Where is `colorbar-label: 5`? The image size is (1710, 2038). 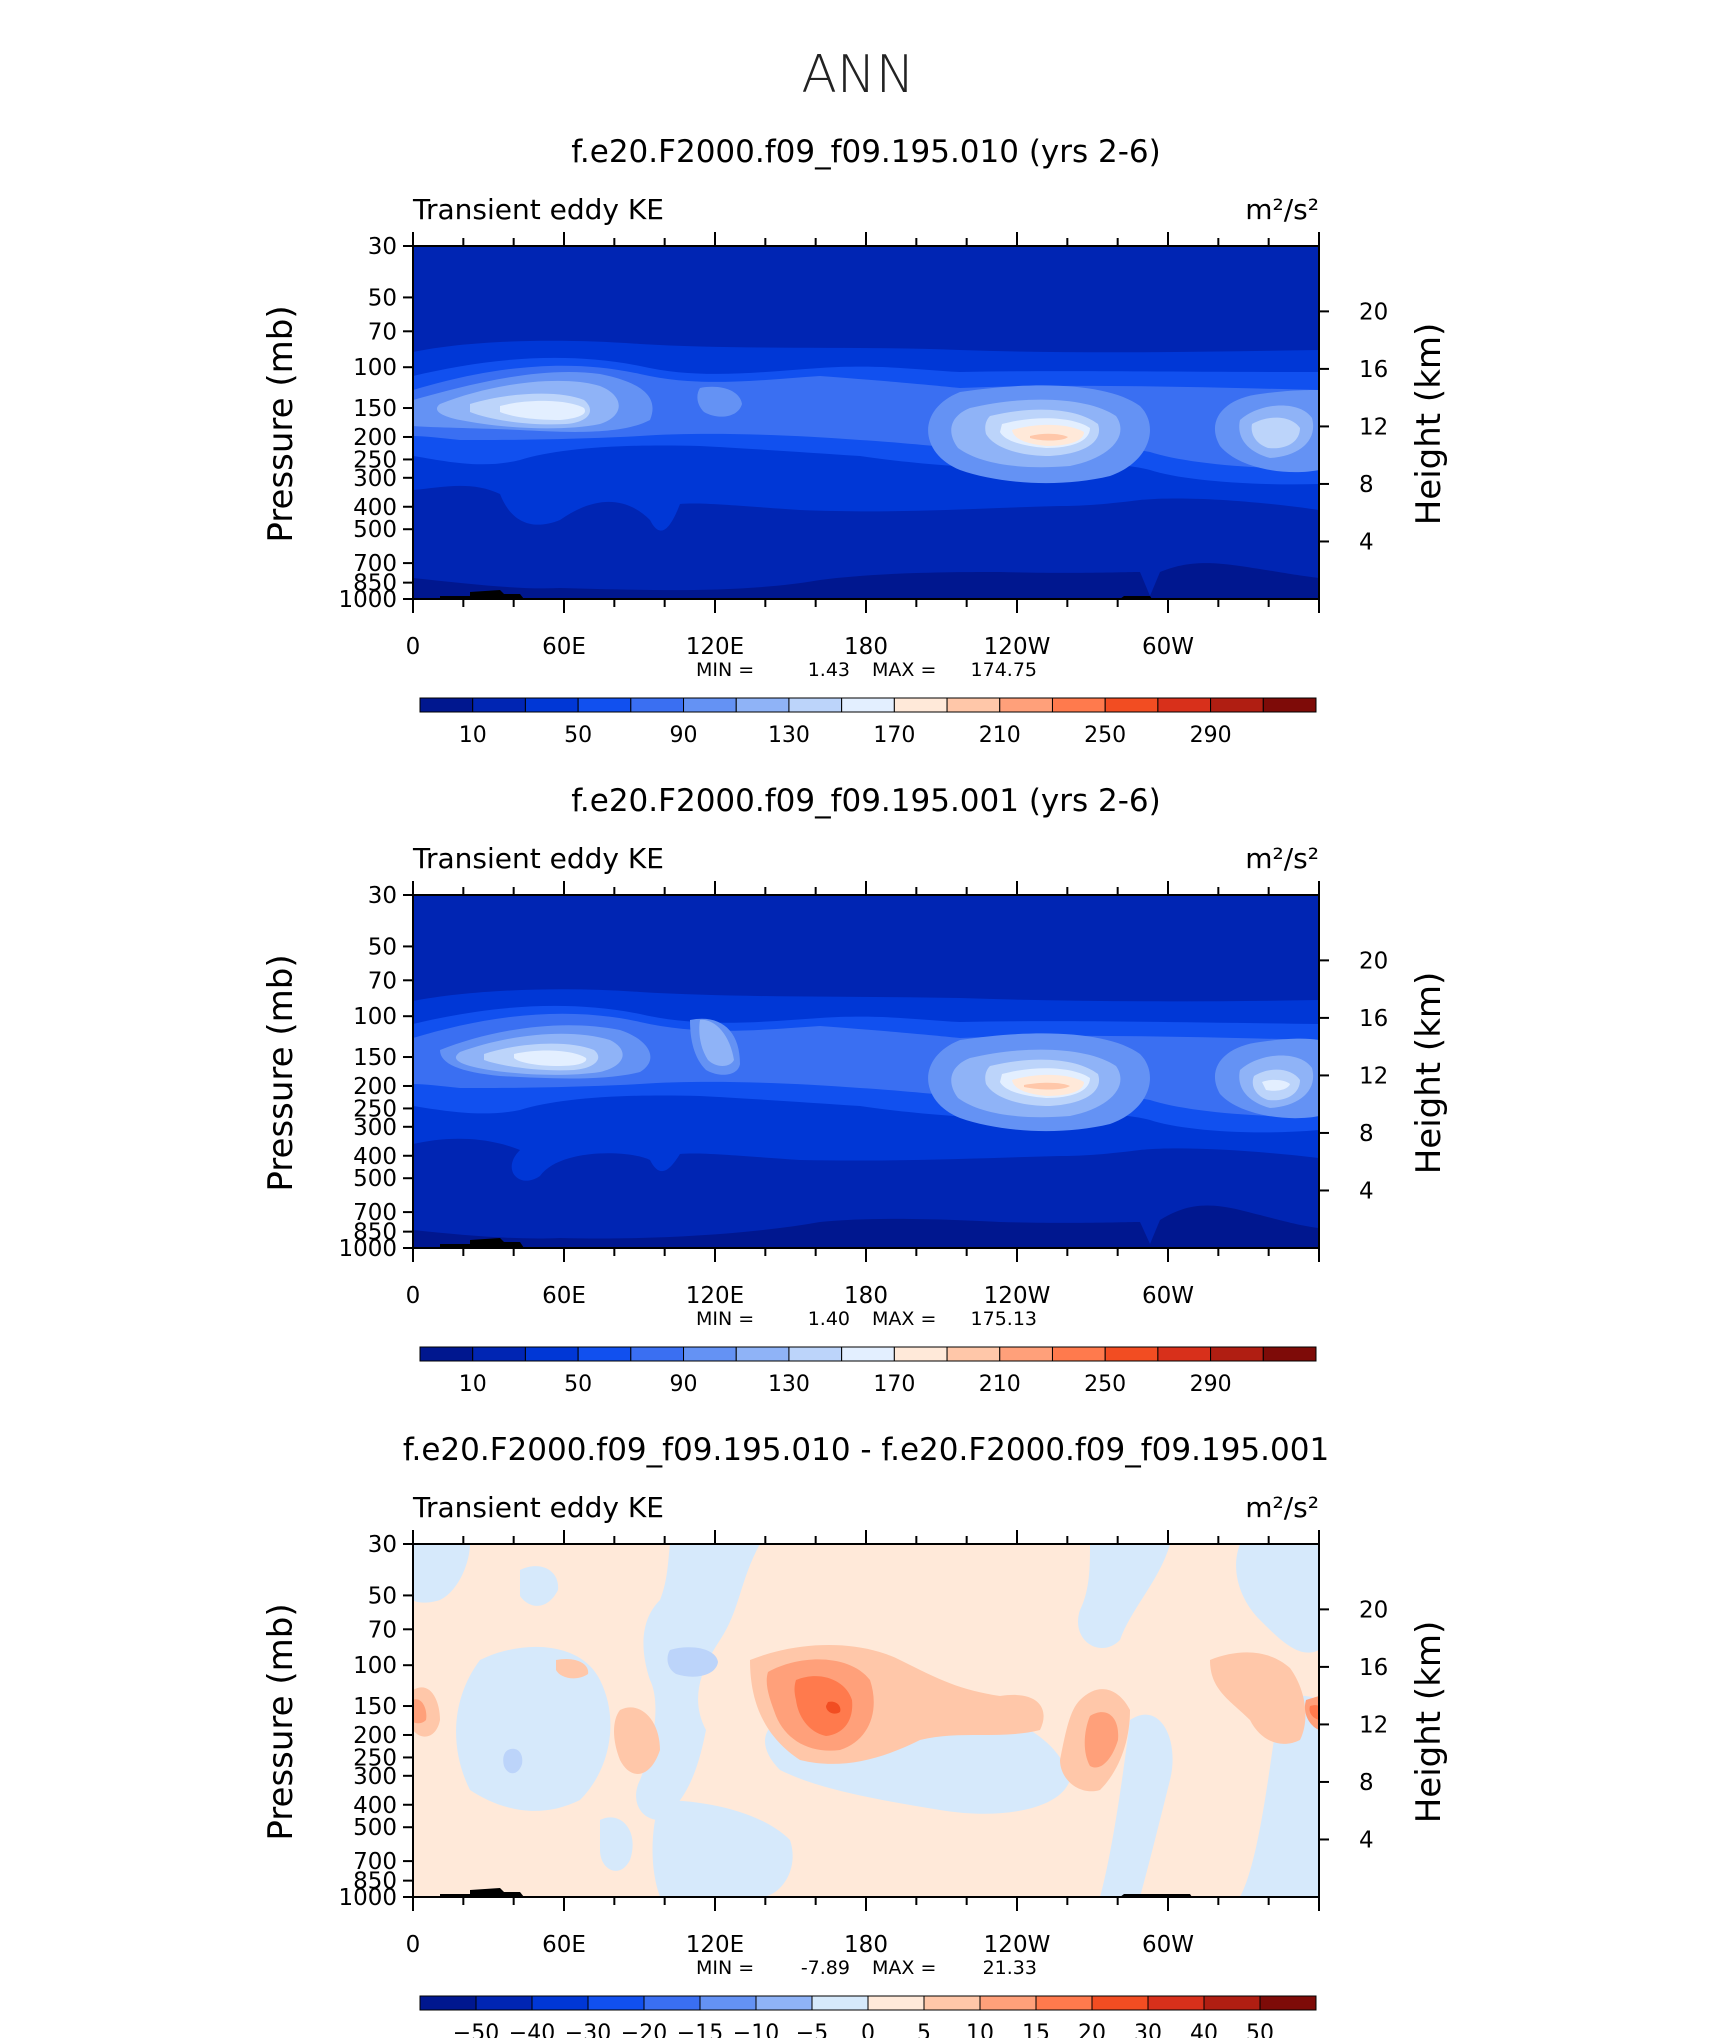
colorbar-label: 5 is located at coordinates (924, 2029).